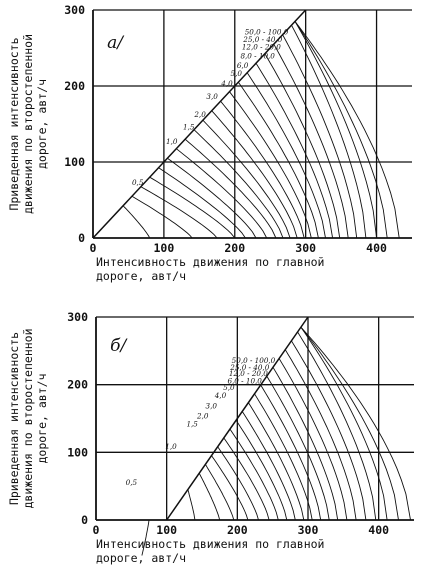  What do you see at coordinates (243, 65) in the screenshot?
I see `curve-level-label: 6,0` at bounding box center [243, 65].